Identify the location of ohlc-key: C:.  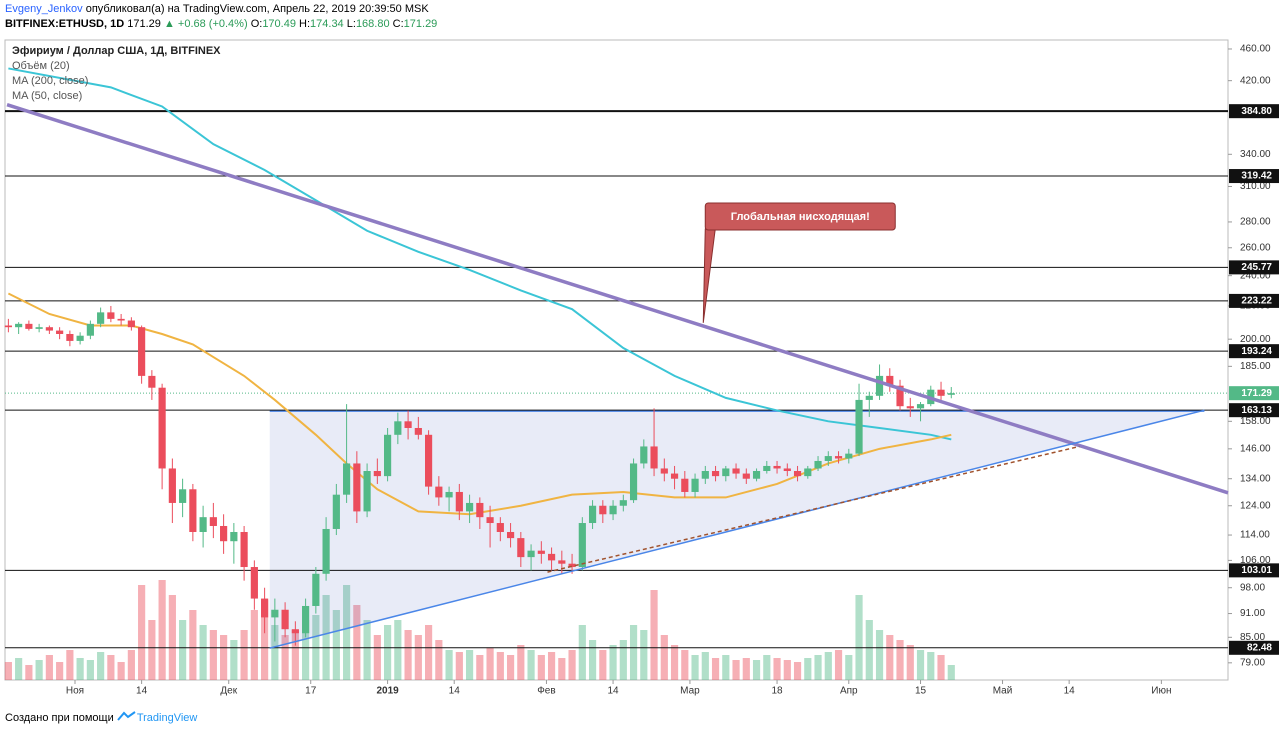
(398, 24).